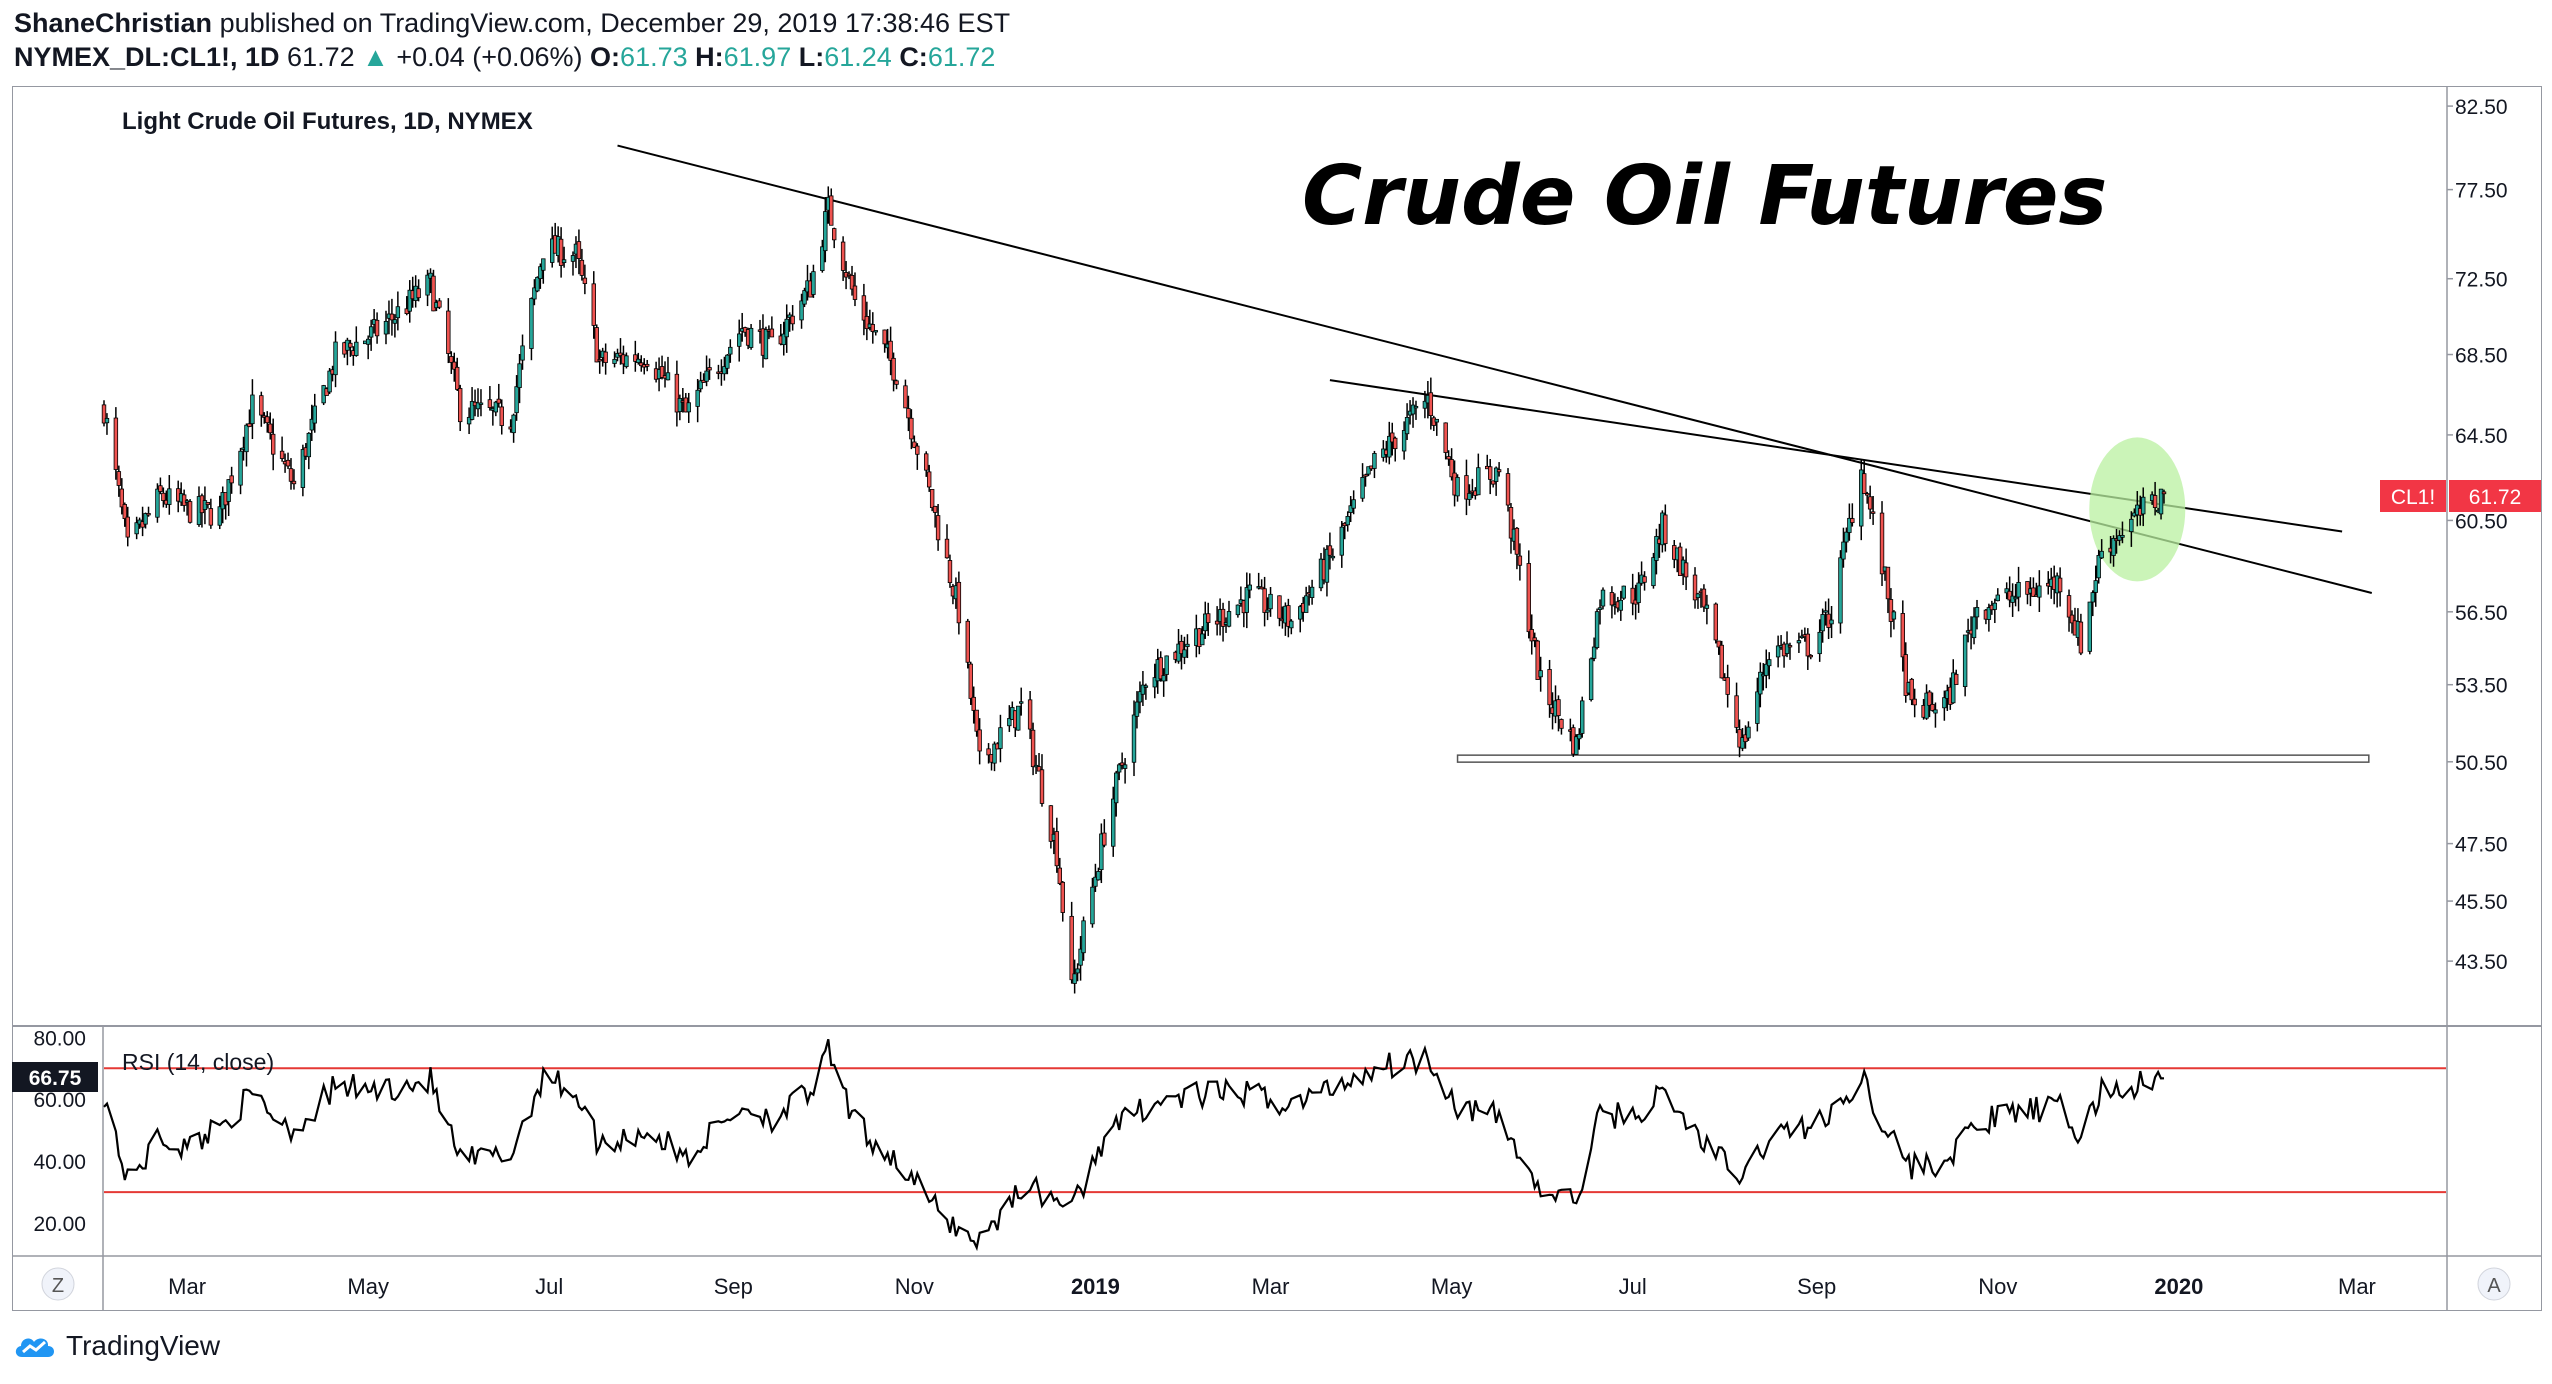 Image resolution: width=2552 pixels, height=1384 pixels. What do you see at coordinates (2481, 107) in the screenshot?
I see `price-tick-label: 82.50` at bounding box center [2481, 107].